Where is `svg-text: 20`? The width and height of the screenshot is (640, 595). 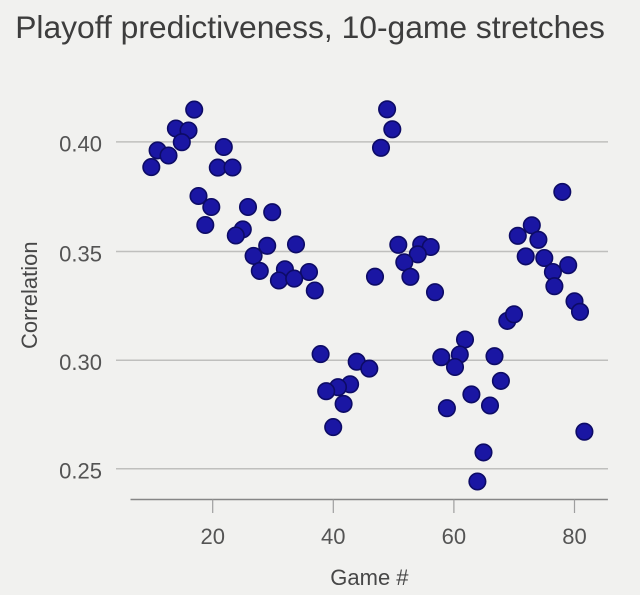
svg-text: 20 is located at coordinates (212, 536).